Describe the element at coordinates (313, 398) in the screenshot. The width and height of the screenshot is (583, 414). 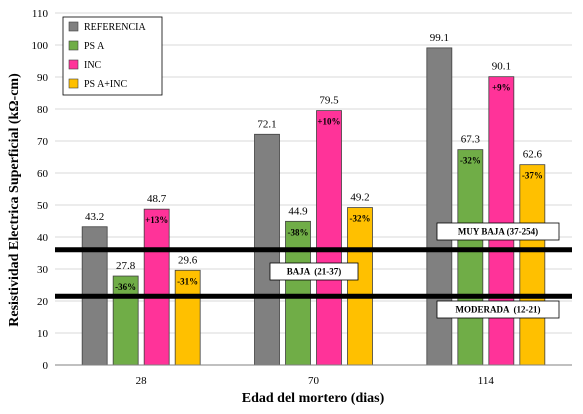
I see `x-axis-title: Edad del mortero (dias)` at that location.